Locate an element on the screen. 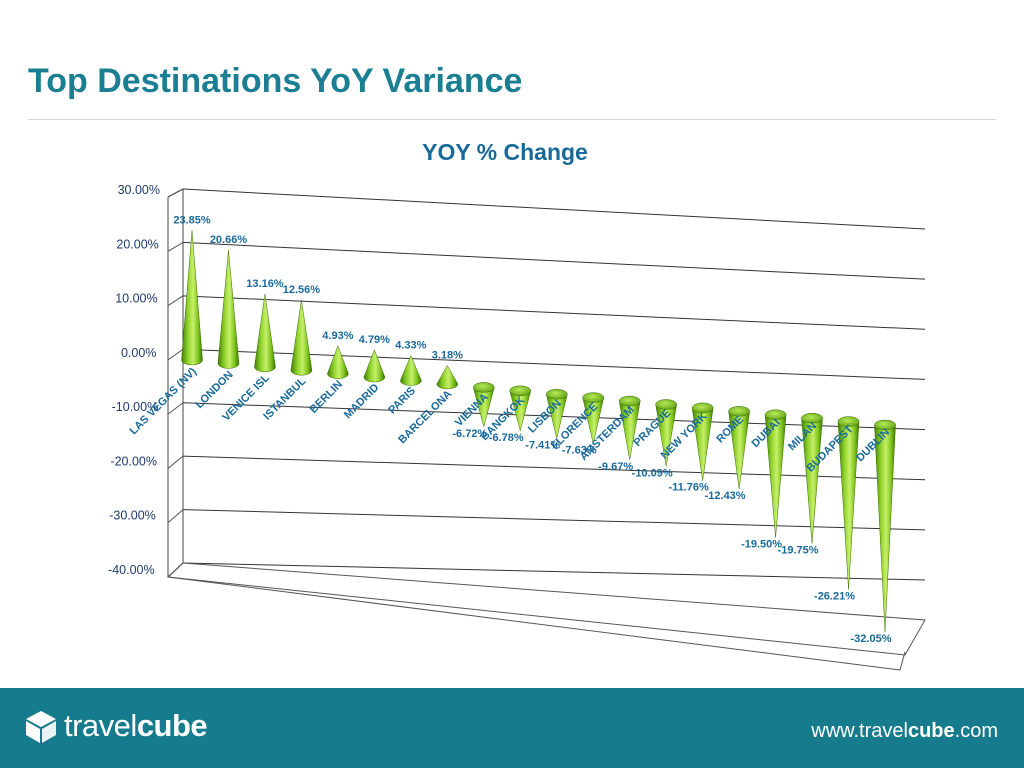 This screenshot has width=1024, height=768. data-label: 23.85% is located at coordinates (192, 221).